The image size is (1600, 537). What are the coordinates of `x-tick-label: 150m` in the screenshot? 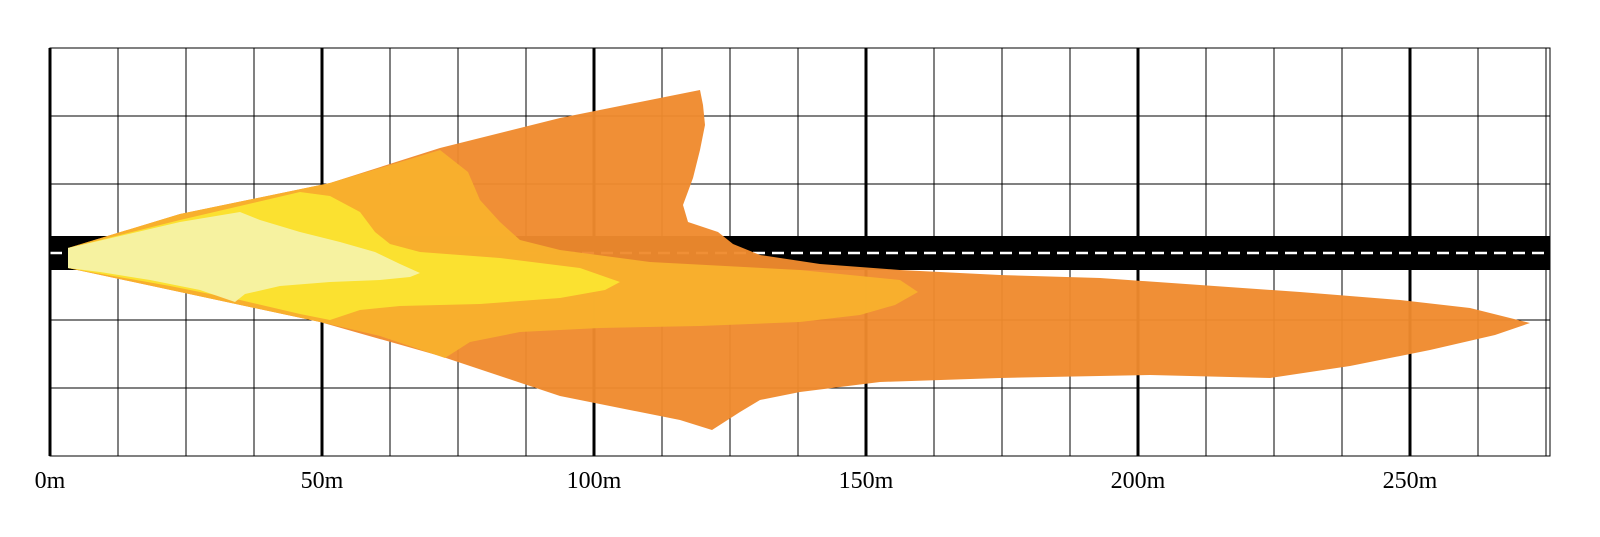 It's located at (866, 481).